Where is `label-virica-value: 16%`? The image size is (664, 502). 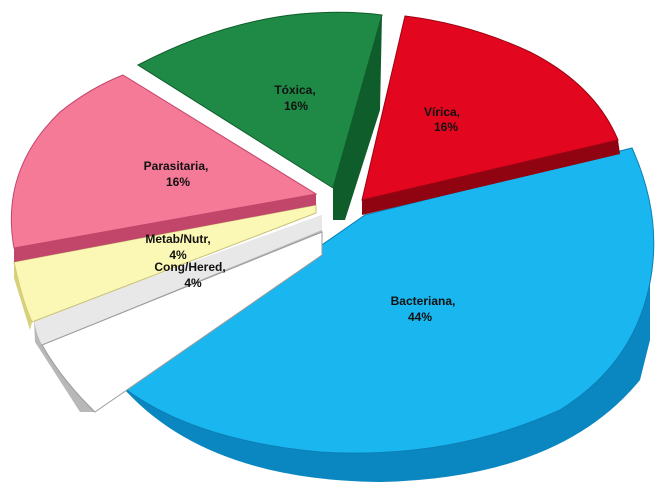 label-virica-value: 16% is located at coordinates (446, 127).